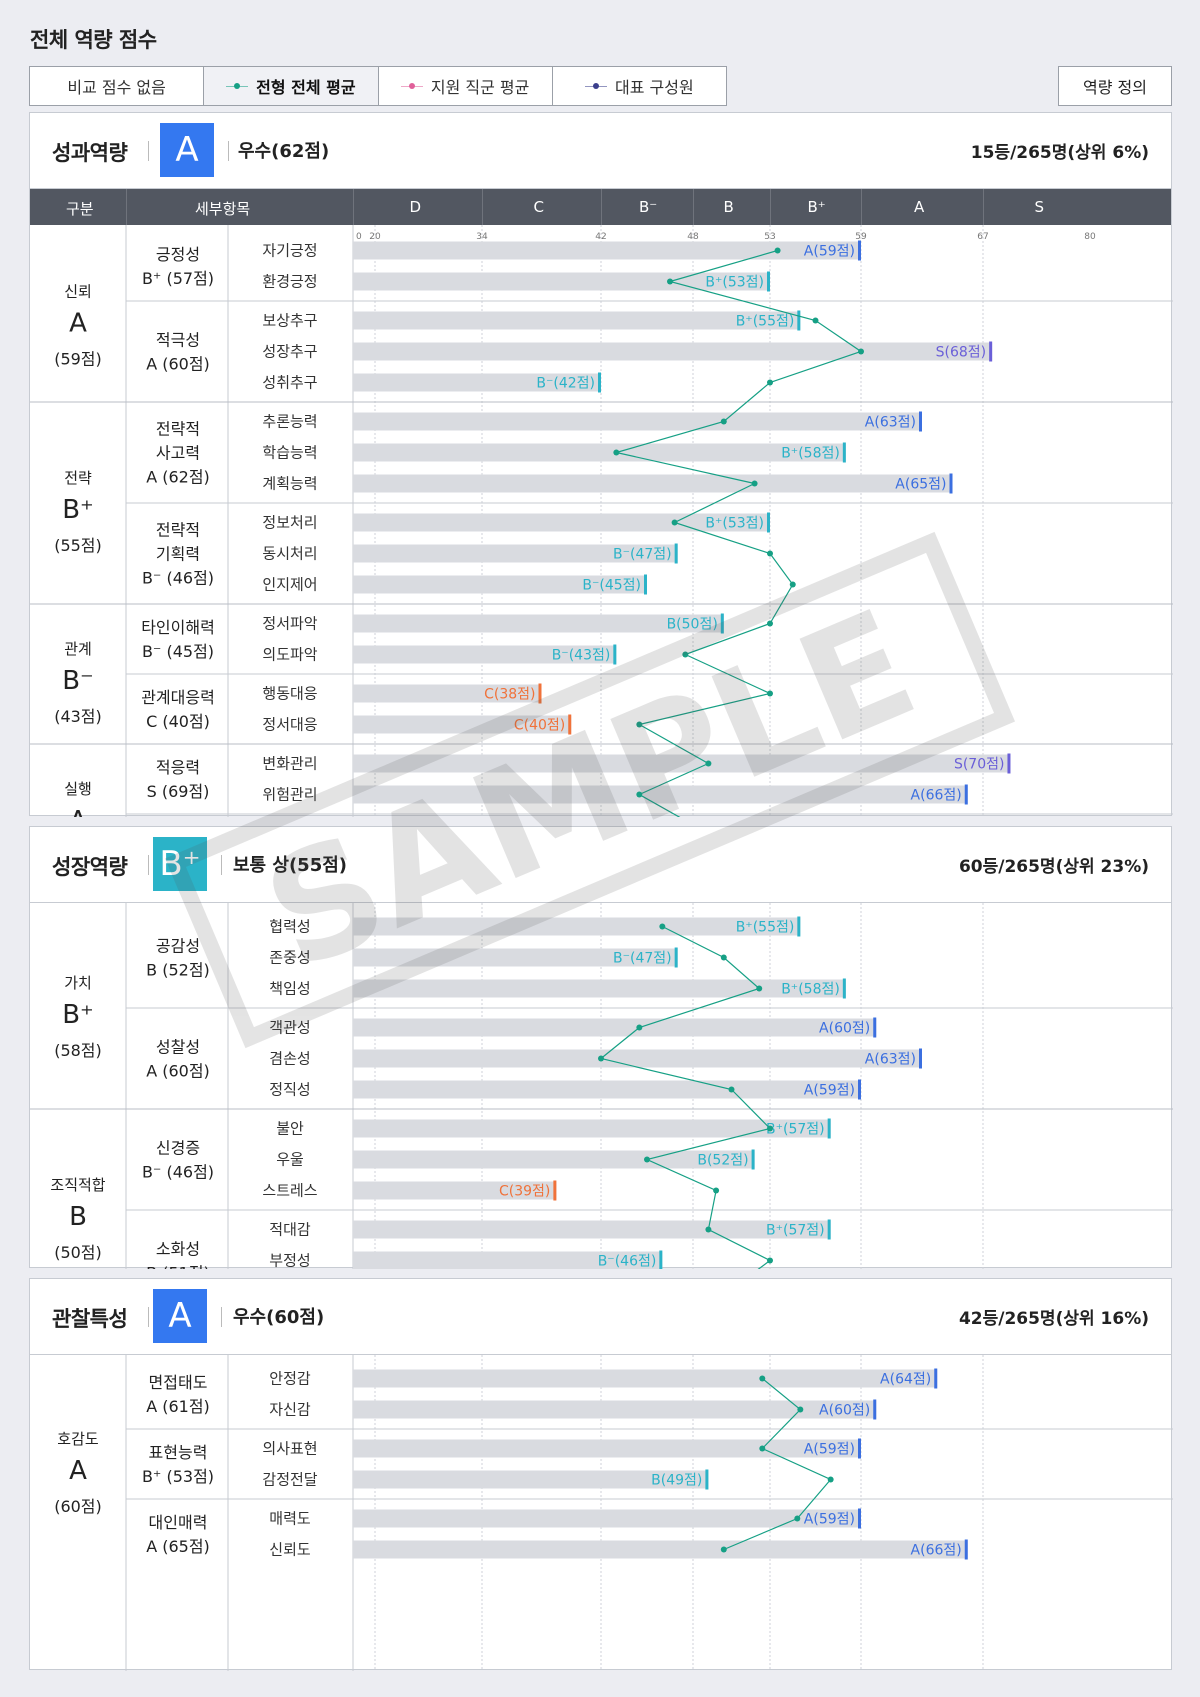  What do you see at coordinates (810, 454) in the screenshot?
I see `score-bar-label: B⁺(58점)` at bounding box center [810, 454].